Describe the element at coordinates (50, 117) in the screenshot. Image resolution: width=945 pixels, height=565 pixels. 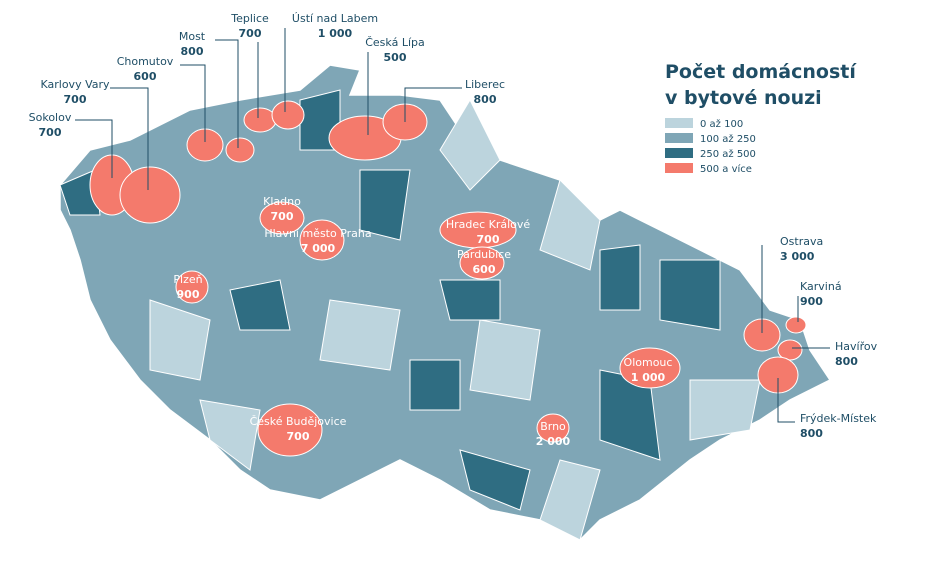
I see `city-name: Sokolov` at that location.